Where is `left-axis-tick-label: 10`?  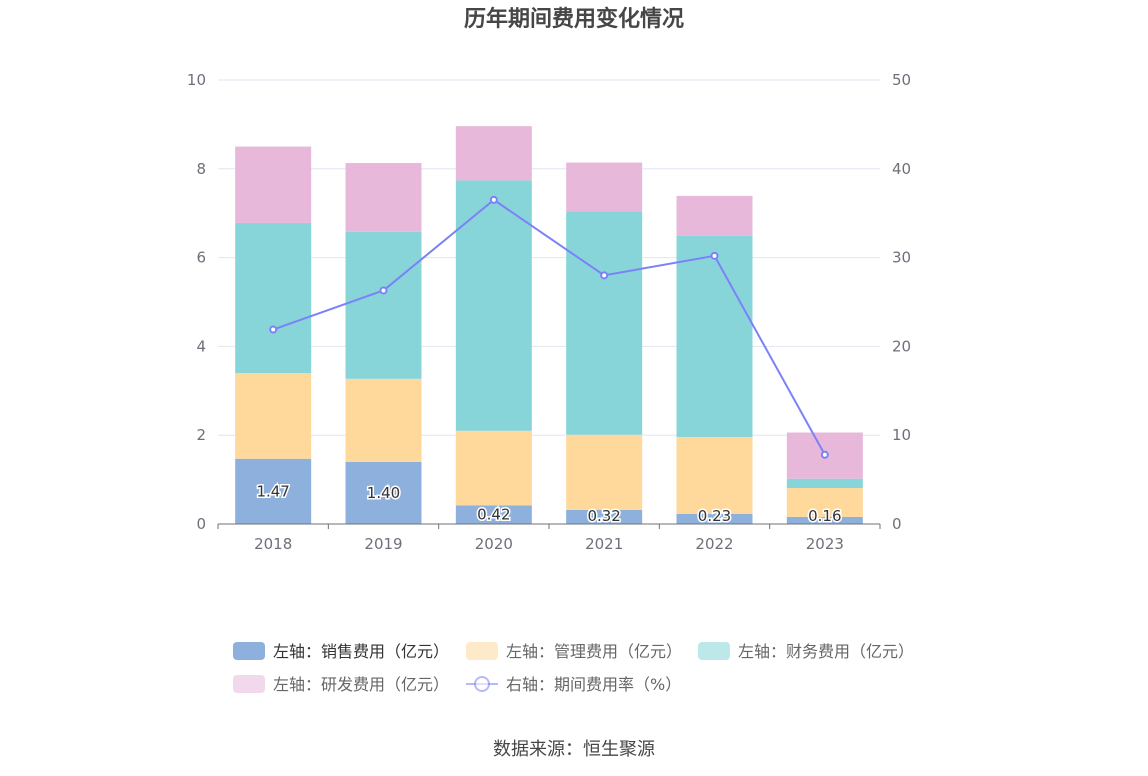 left-axis-tick-label: 10 is located at coordinates (196, 80).